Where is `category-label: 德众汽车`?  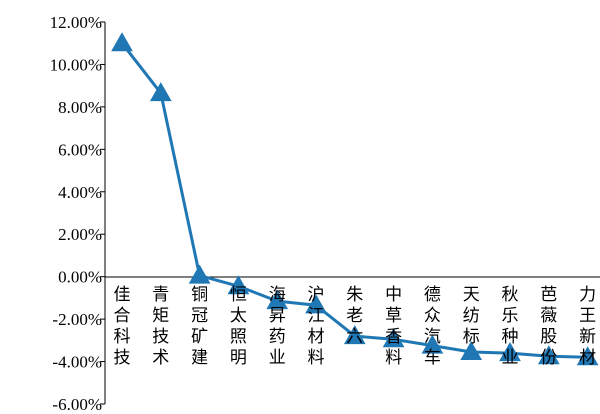 category-label: 德众汽车 is located at coordinates (432, 326).